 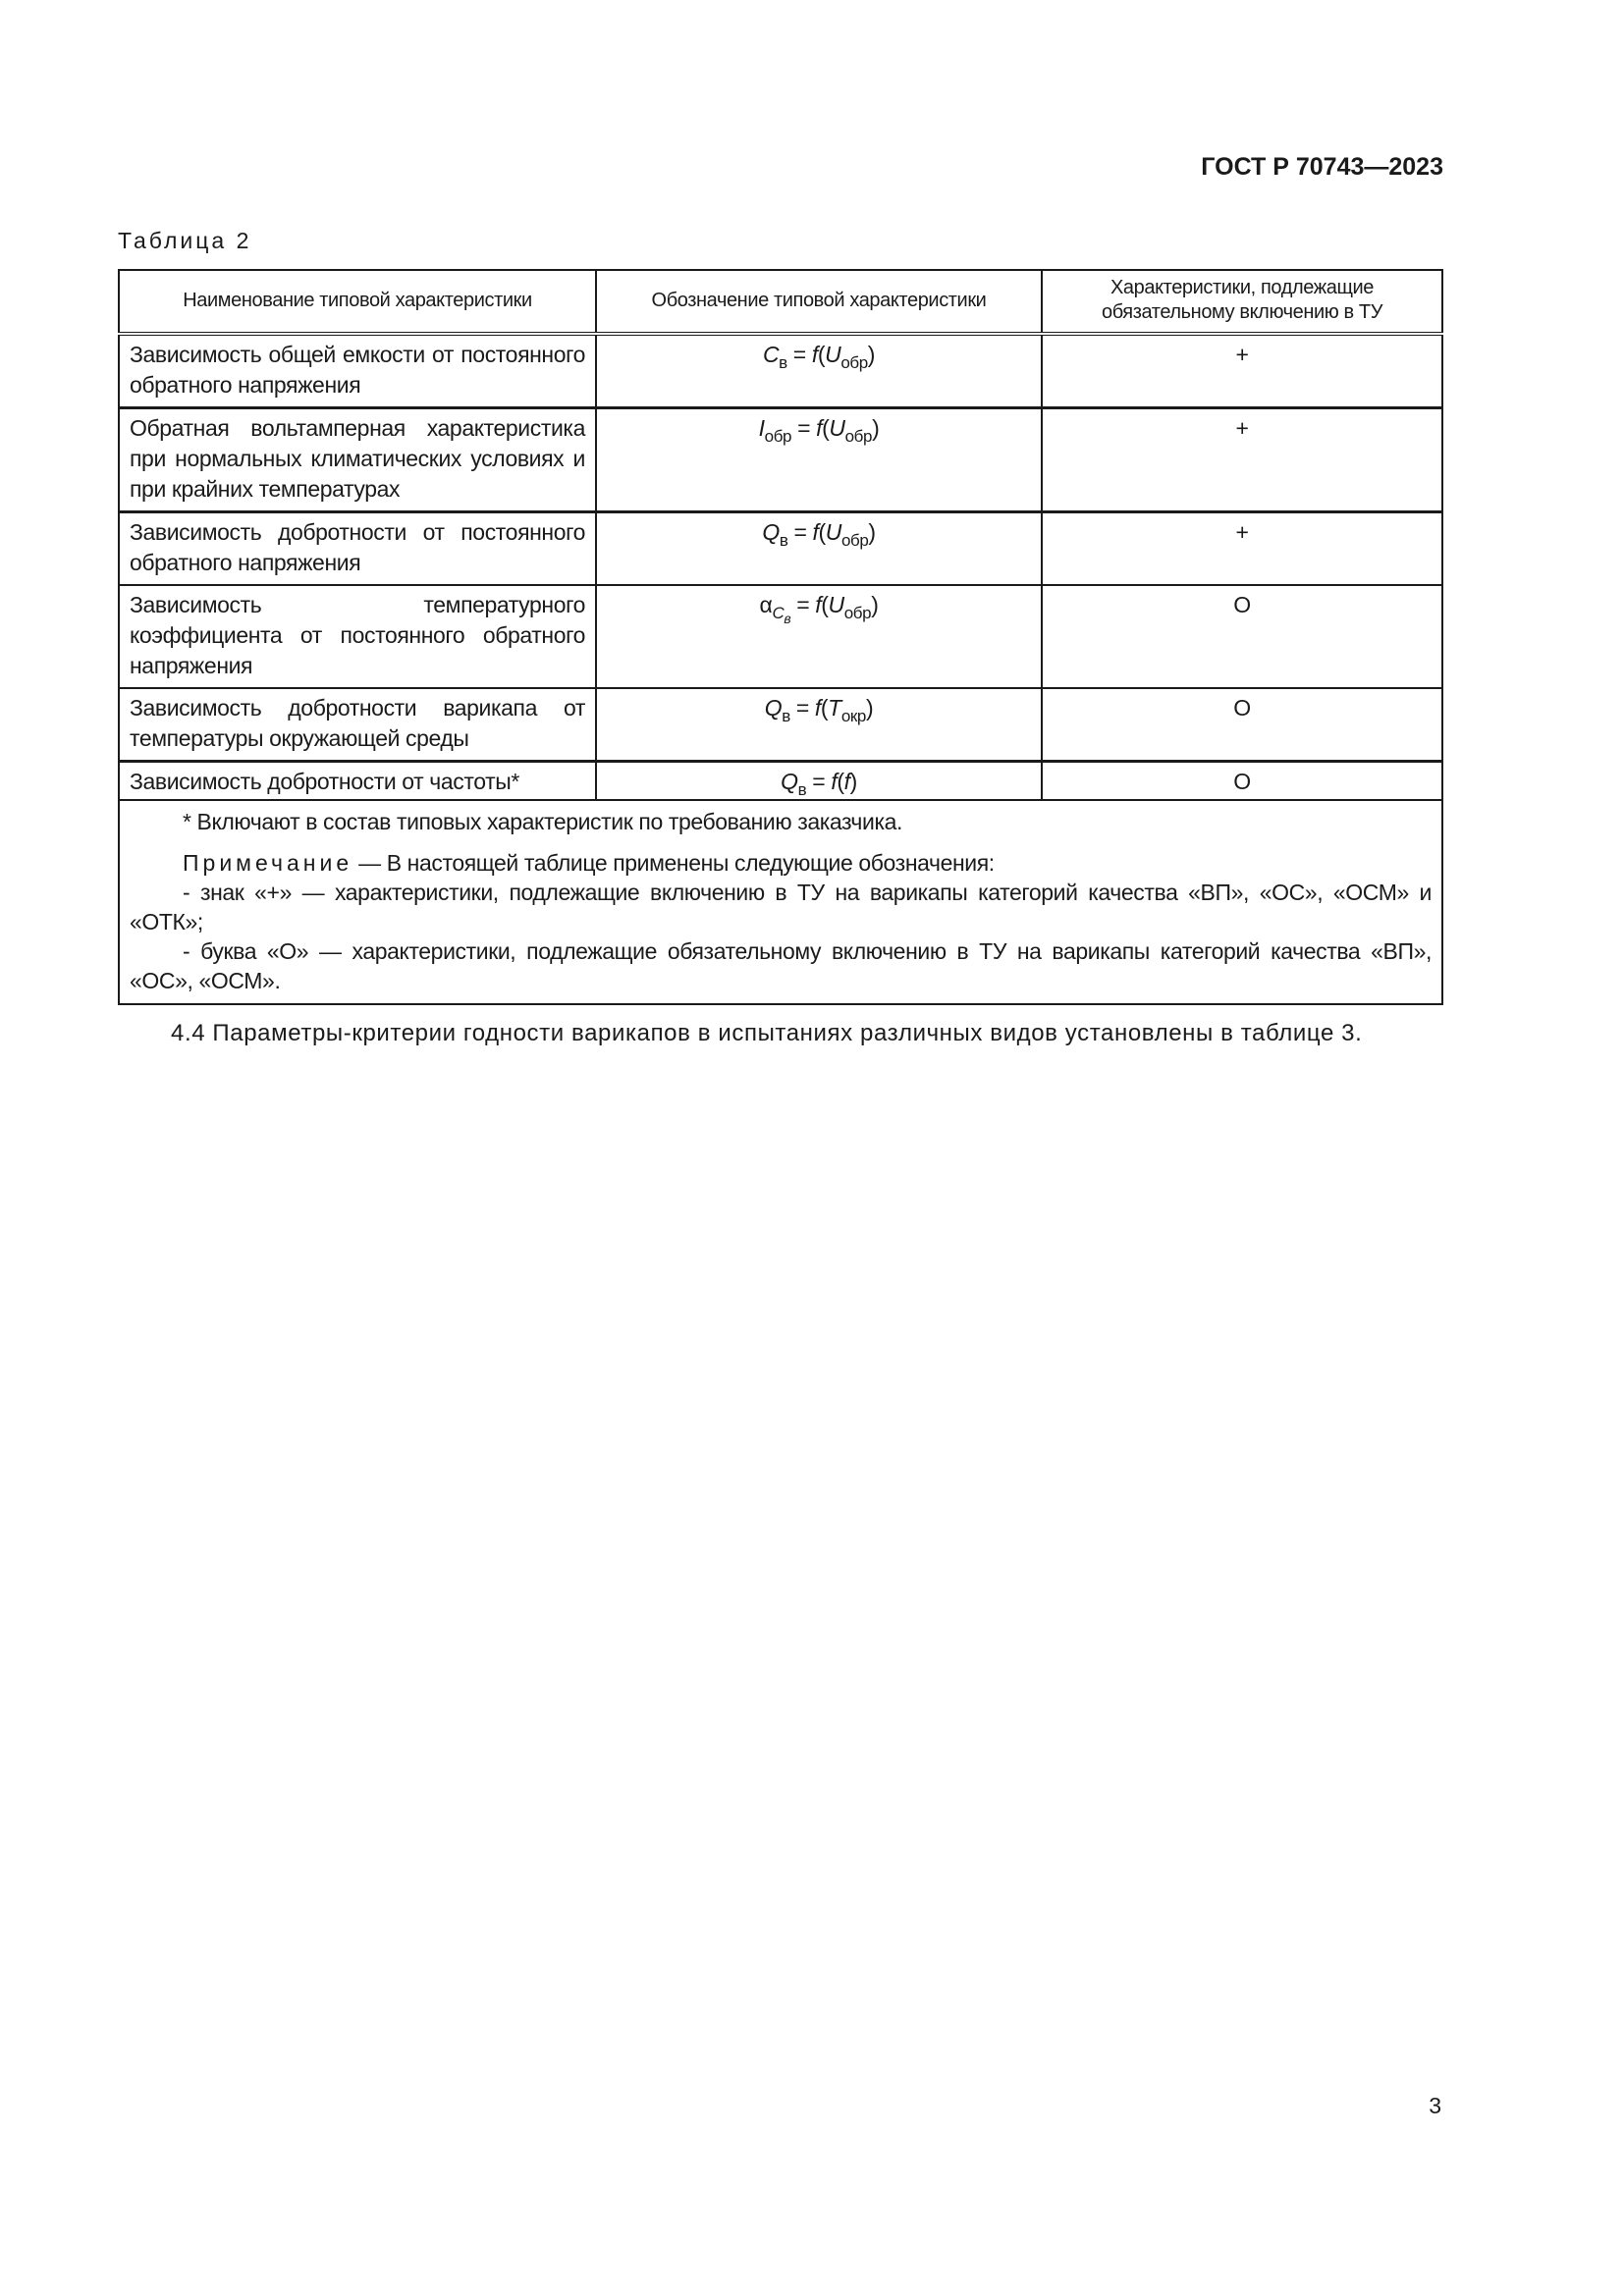 I want to click on cell-name: Зависимость добротности от частоты*, so click(x=357, y=780).